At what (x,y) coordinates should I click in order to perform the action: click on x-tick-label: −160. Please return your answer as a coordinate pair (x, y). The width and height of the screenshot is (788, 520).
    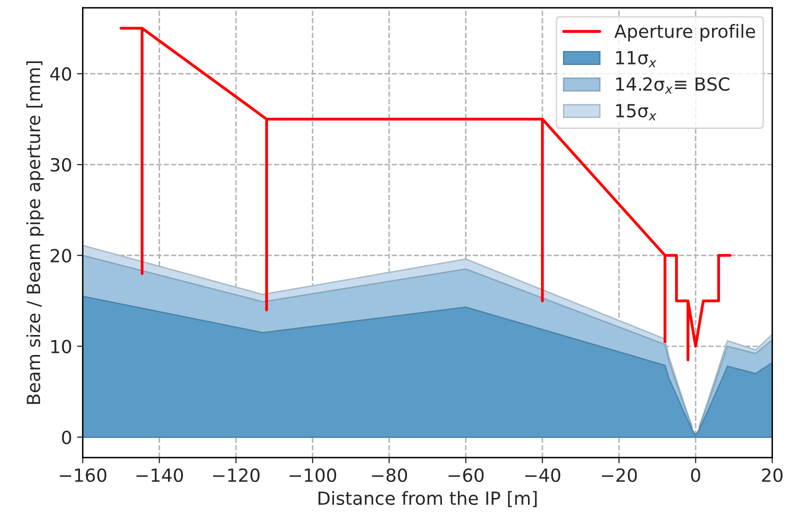
    Looking at the image, I should click on (83, 475).